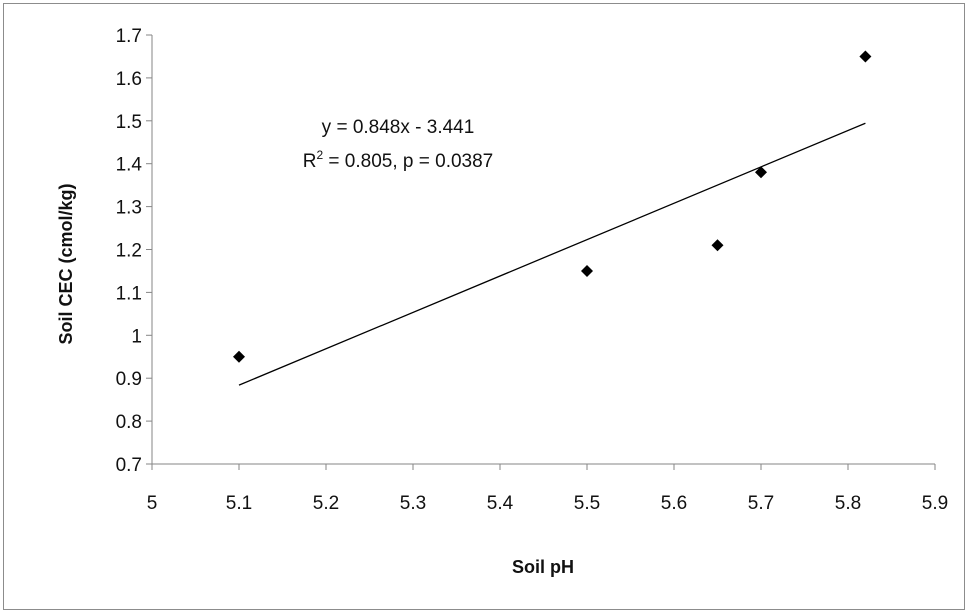 This screenshot has width=969, height=614. I want to click on x-tick-label: 5.1, so click(239, 503).